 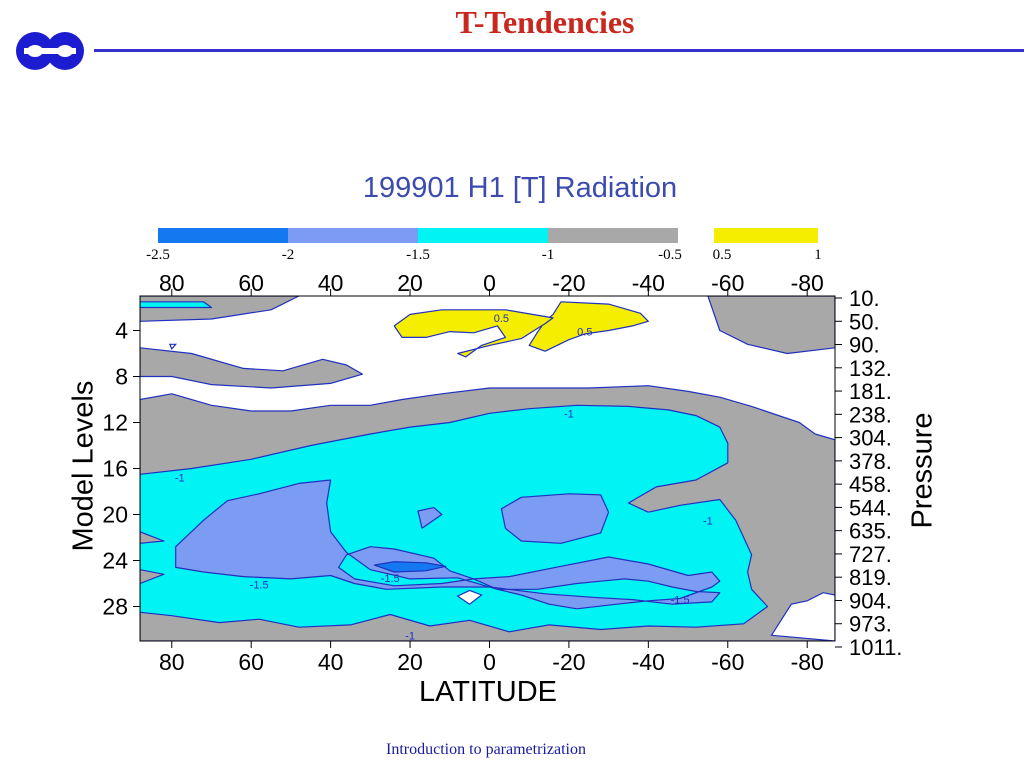 I want to click on colorbar-label: -1.5, so click(x=418, y=255).